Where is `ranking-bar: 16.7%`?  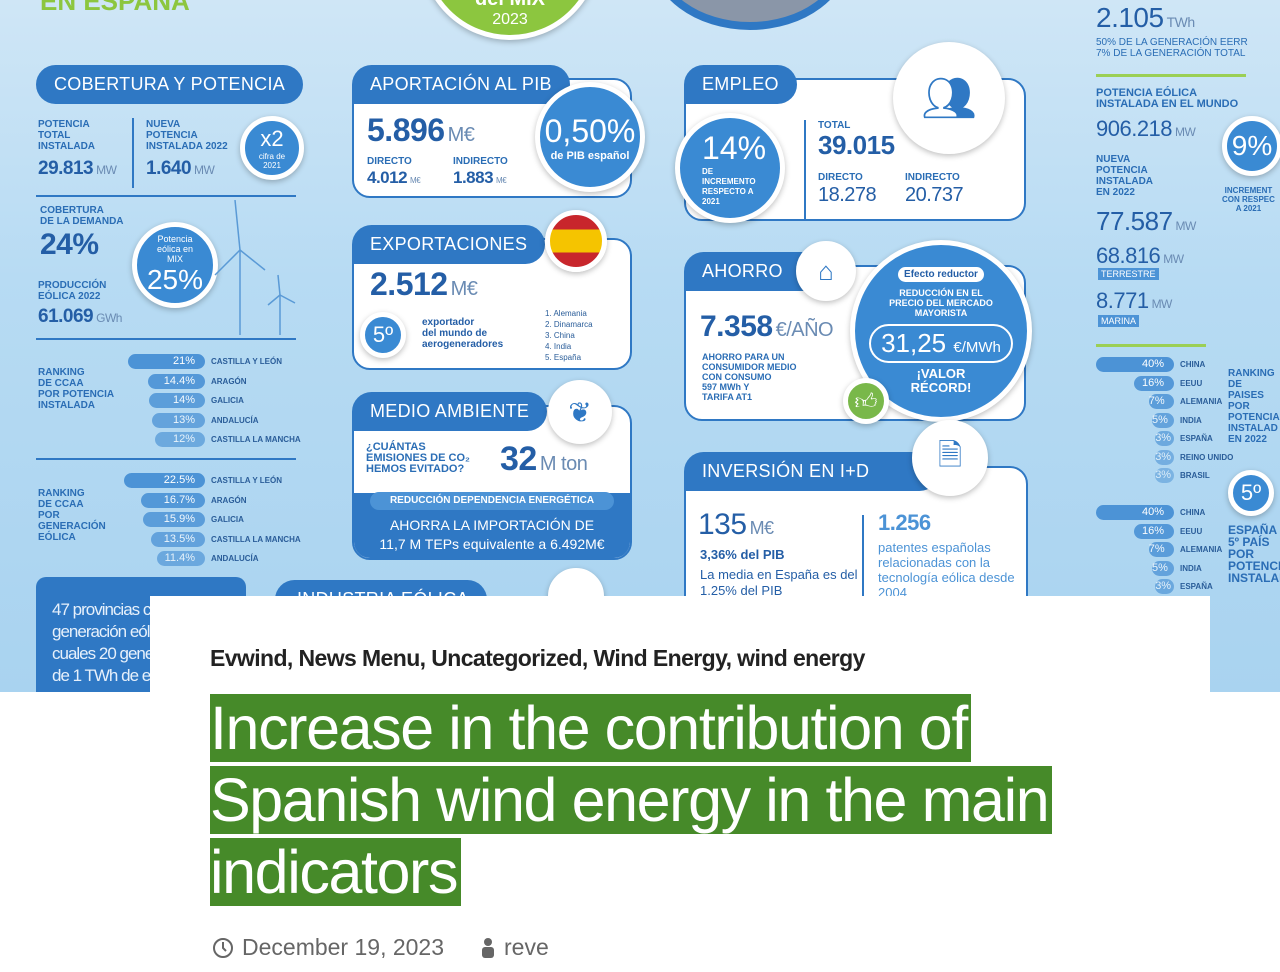 ranking-bar: 16.7% is located at coordinates (172, 500).